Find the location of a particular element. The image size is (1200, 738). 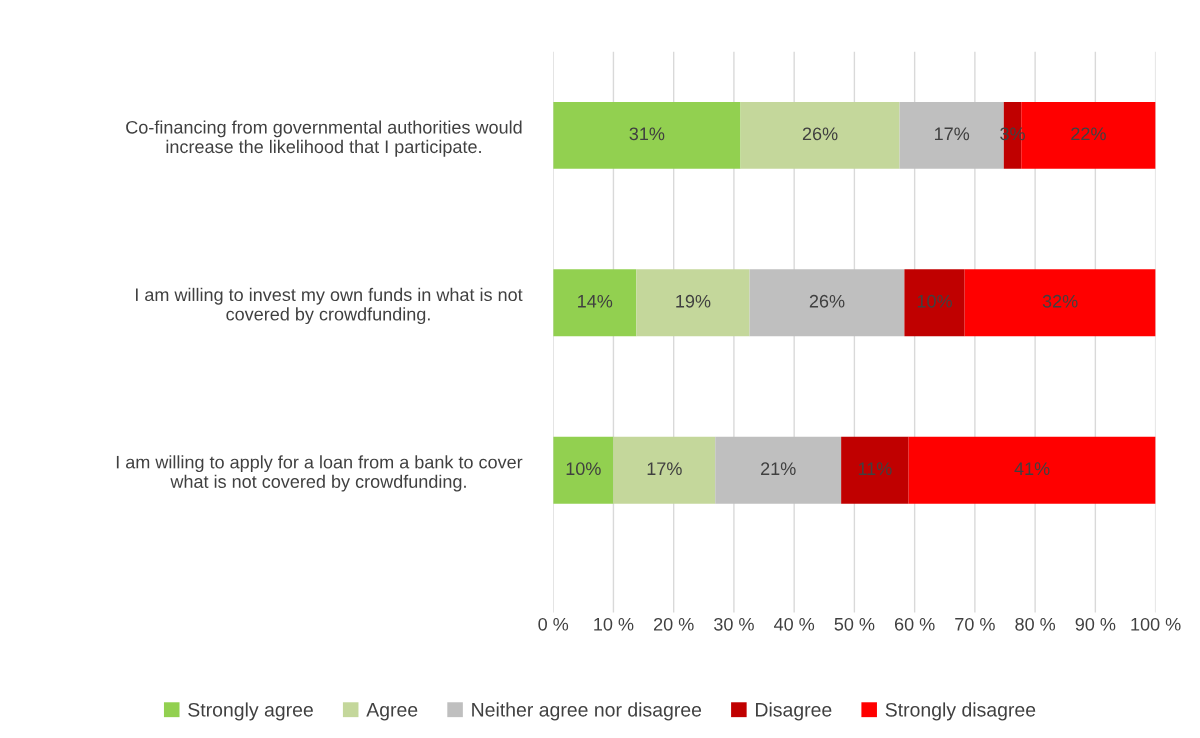

x-tick-label: 50 % is located at coordinates (854, 624).